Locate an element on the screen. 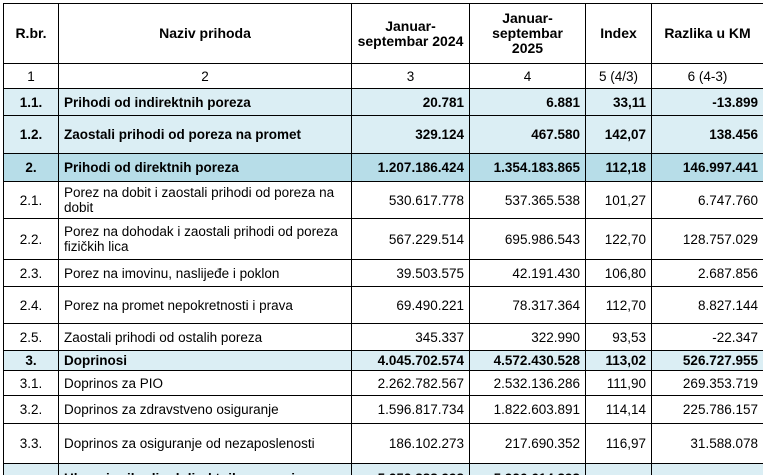 The width and height of the screenshot is (767, 475). cell: 2.687.856 is located at coordinates (707, 273).